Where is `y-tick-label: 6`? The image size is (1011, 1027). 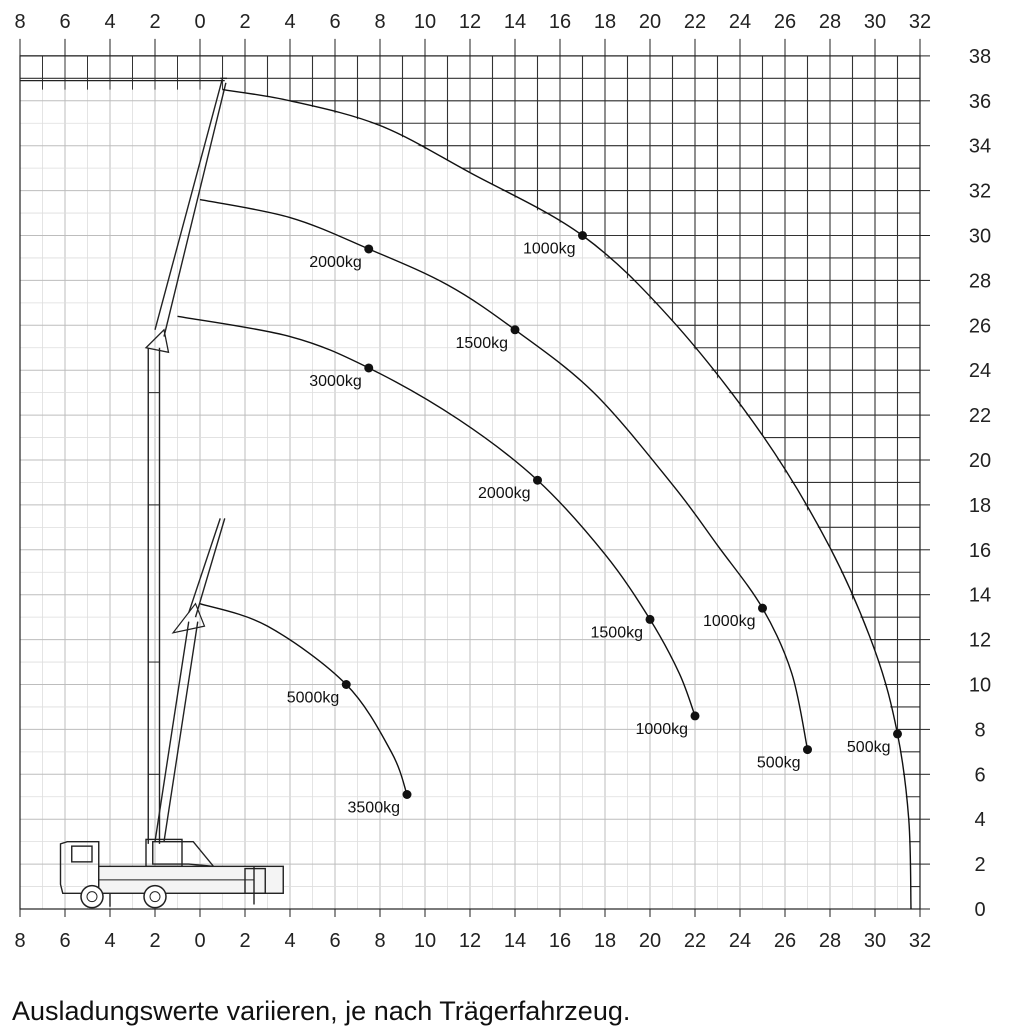 y-tick-label: 6 is located at coordinates (979, 775).